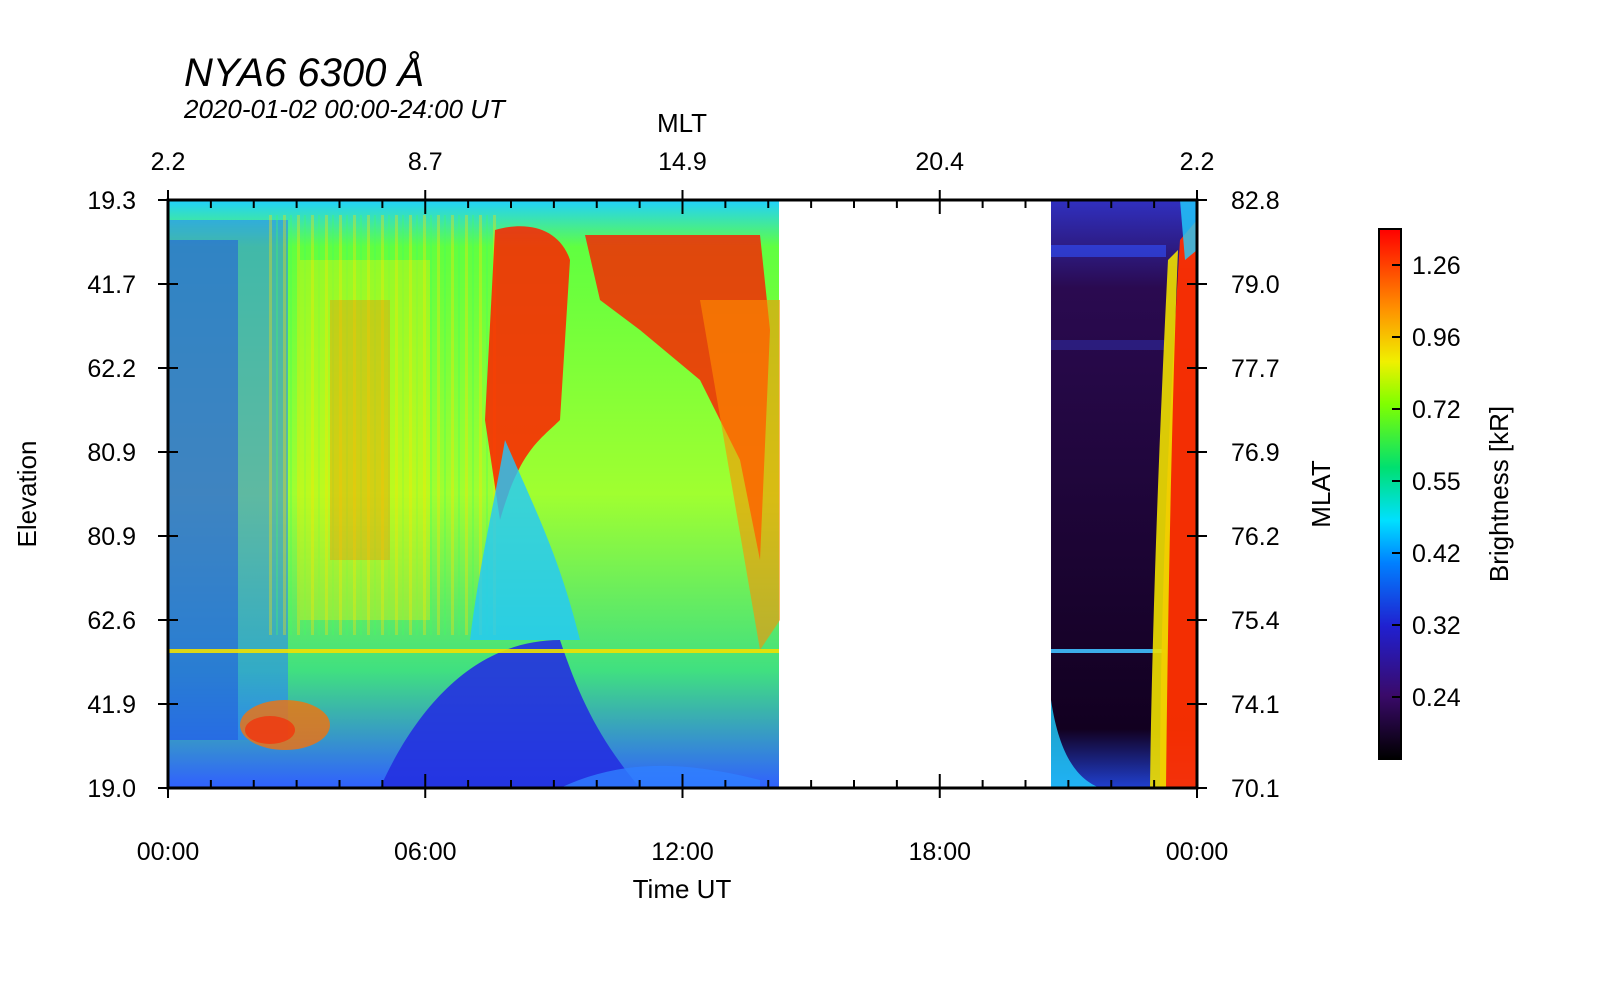 The width and height of the screenshot is (1600, 1000). Describe the element at coordinates (682, 889) in the screenshot. I see `x-axis-label: Time UT` at that location.